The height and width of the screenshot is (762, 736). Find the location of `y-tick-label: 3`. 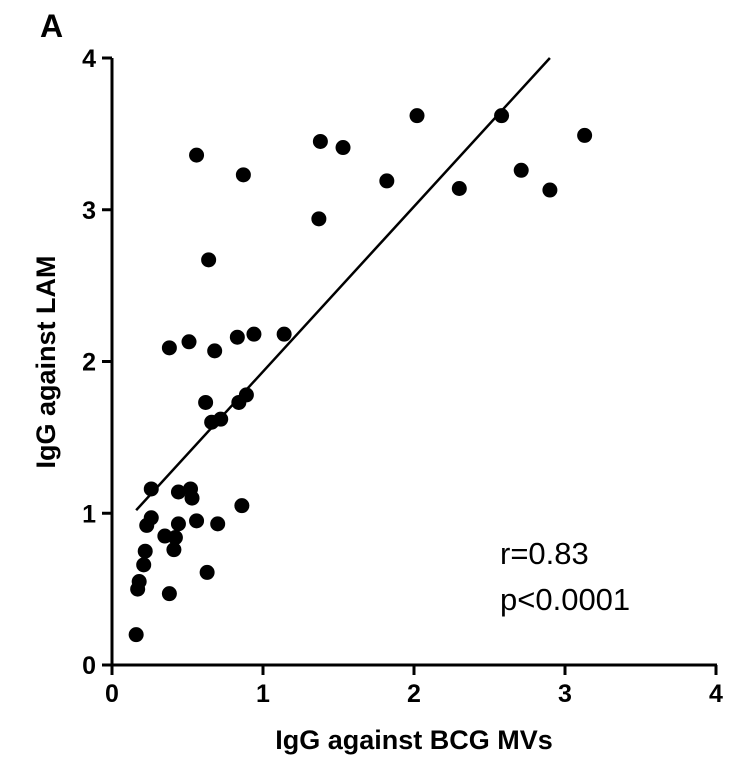

y-tick-label: 3 is located at coordinates (89, 211).